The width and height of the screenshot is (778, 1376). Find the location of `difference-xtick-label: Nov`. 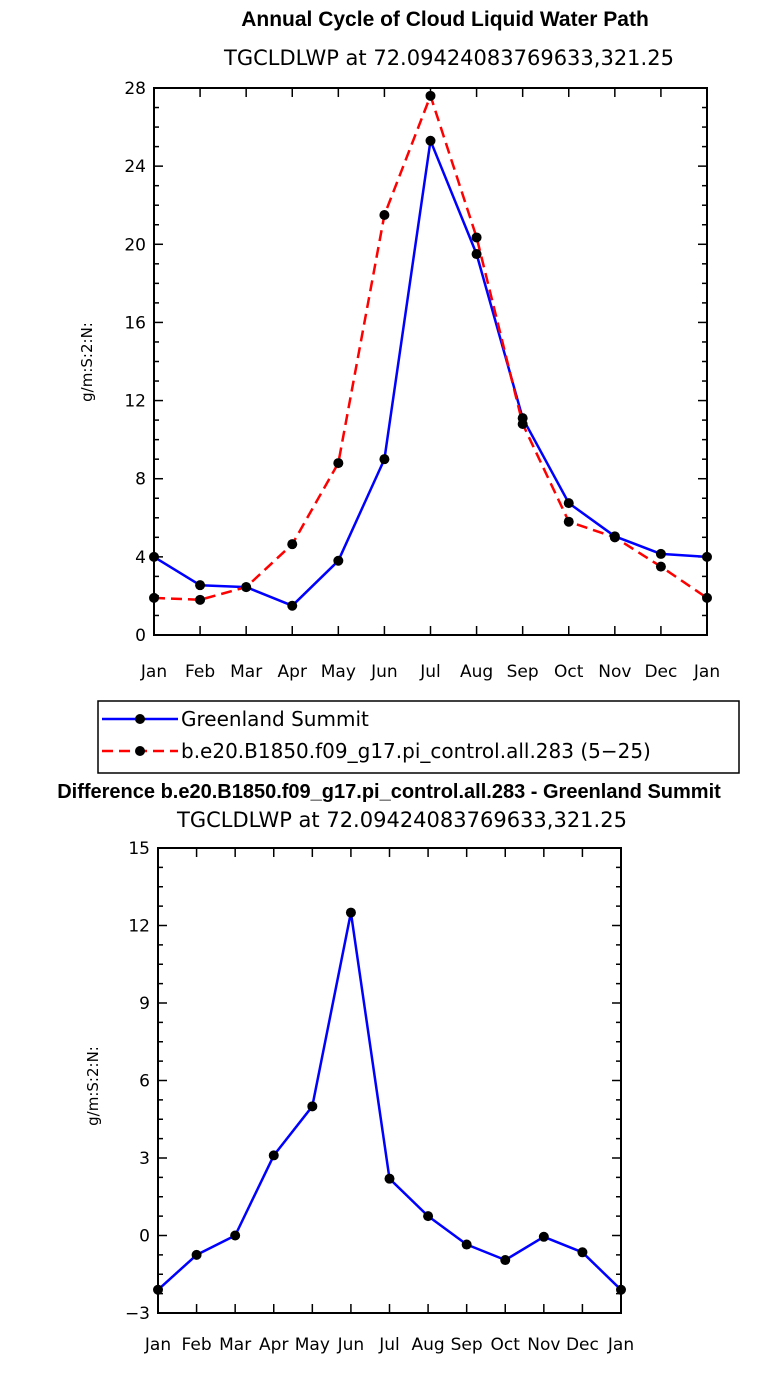

difference-xtick-label: Nov is located at coordinates (543, 1345).